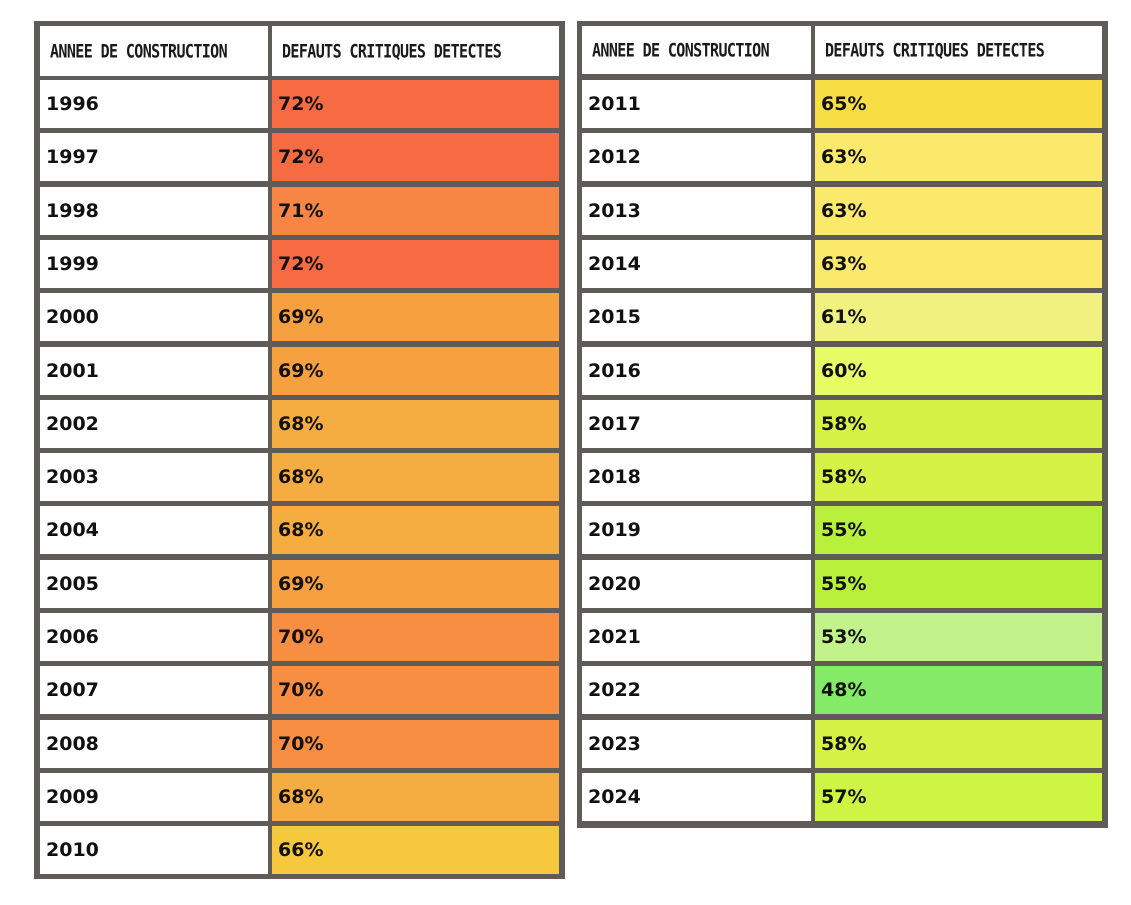 This screenshot has height=905, width=1131. Describe the element at coordinates (154, 423) in the screenshot. I see `year-cell: 2002` at that location.